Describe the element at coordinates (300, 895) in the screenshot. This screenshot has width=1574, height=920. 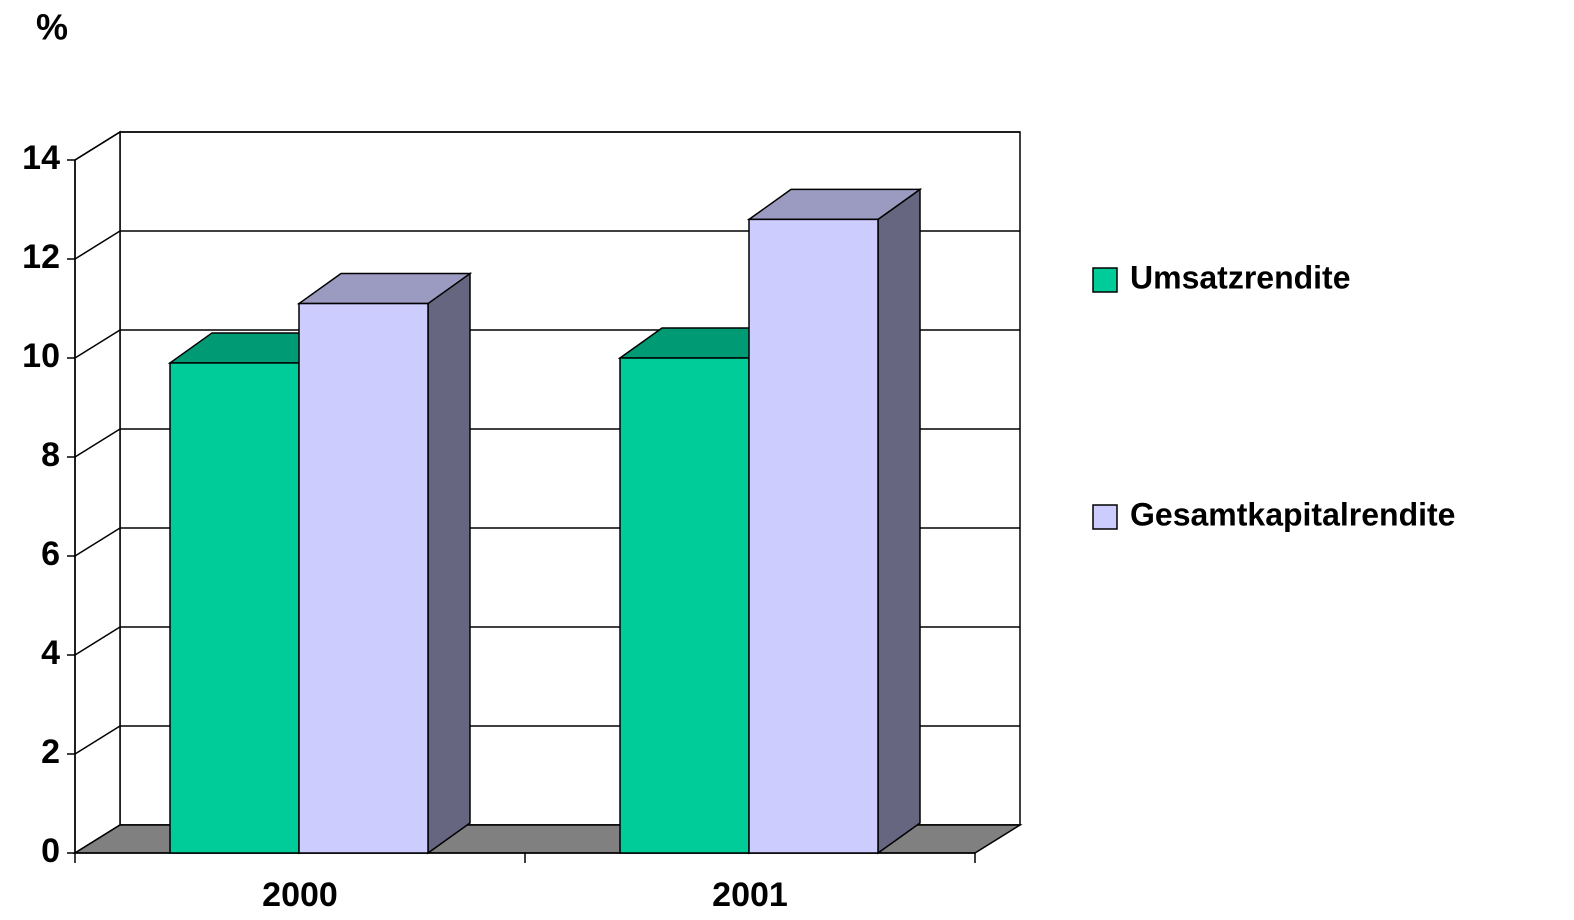
I see `x-tick-label: 2000` at that location.